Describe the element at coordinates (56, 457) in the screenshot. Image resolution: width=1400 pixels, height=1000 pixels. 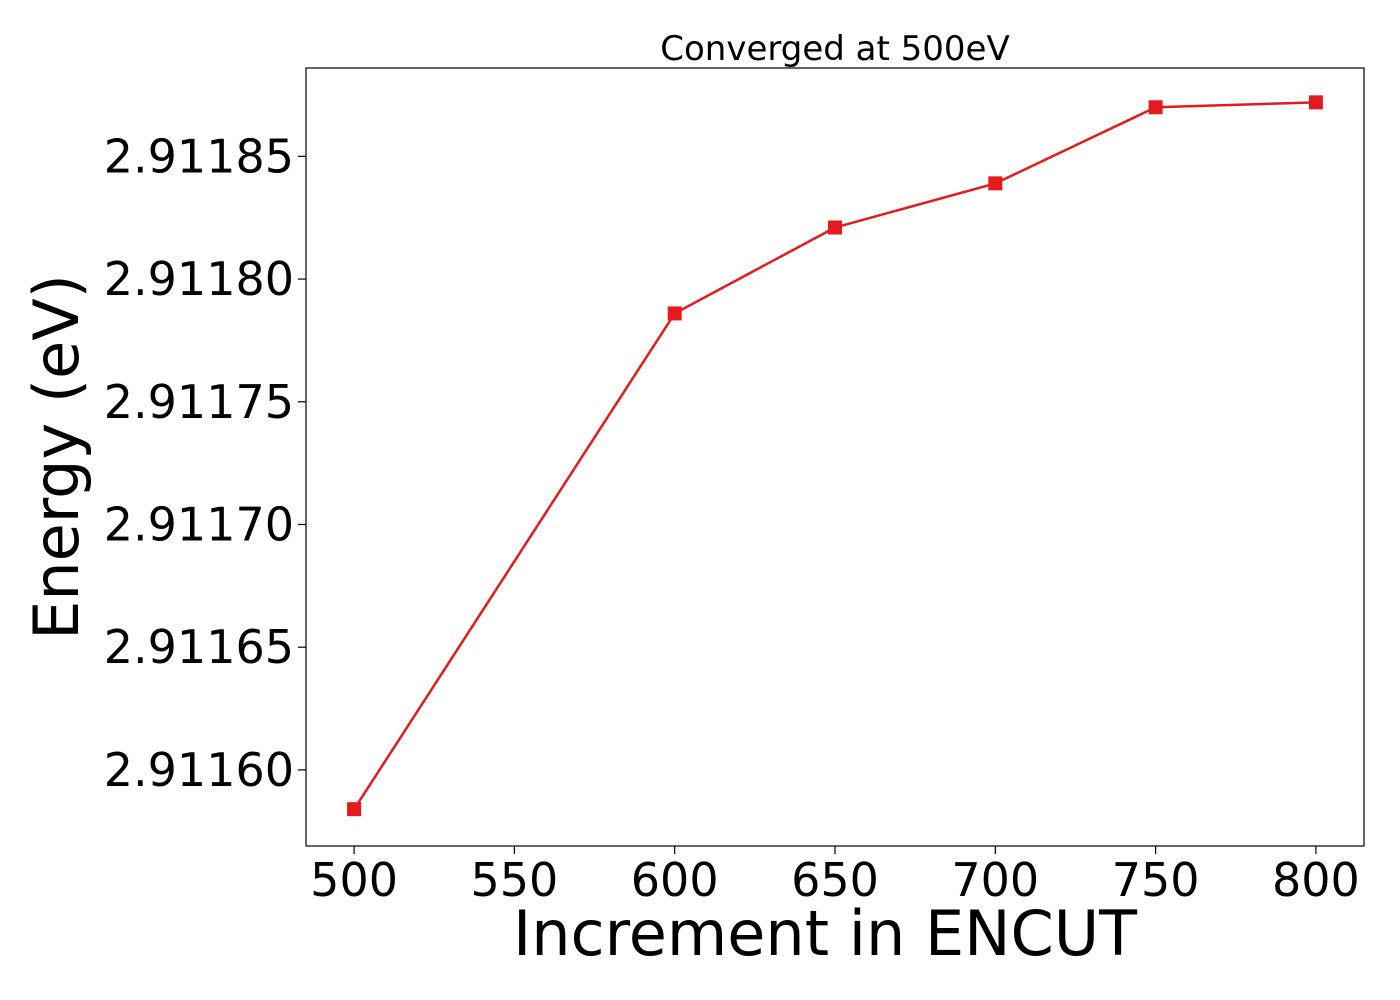
I see `y-axis-label: Energy (eV)` at that location.